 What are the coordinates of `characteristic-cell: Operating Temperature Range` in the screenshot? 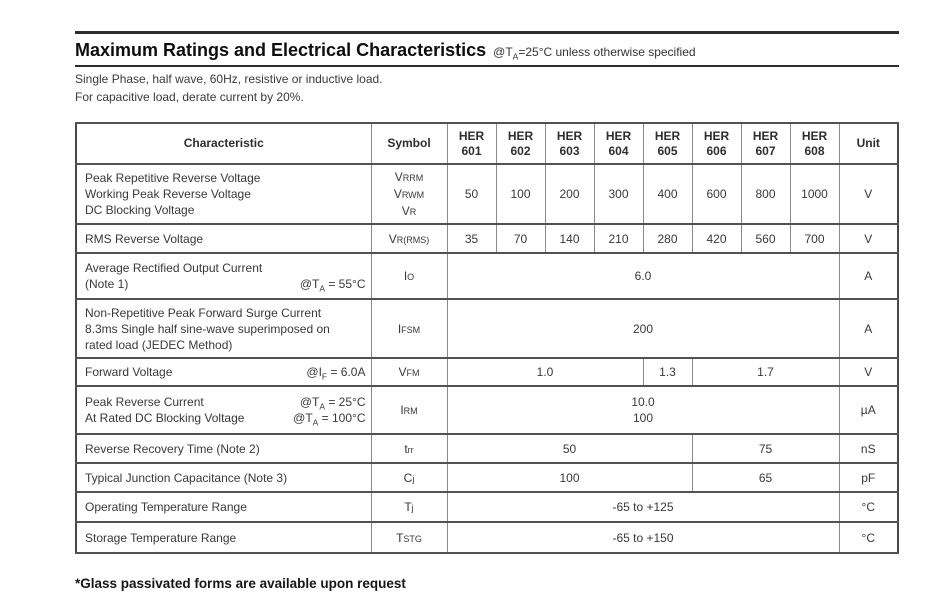 It's located at (223, 507).